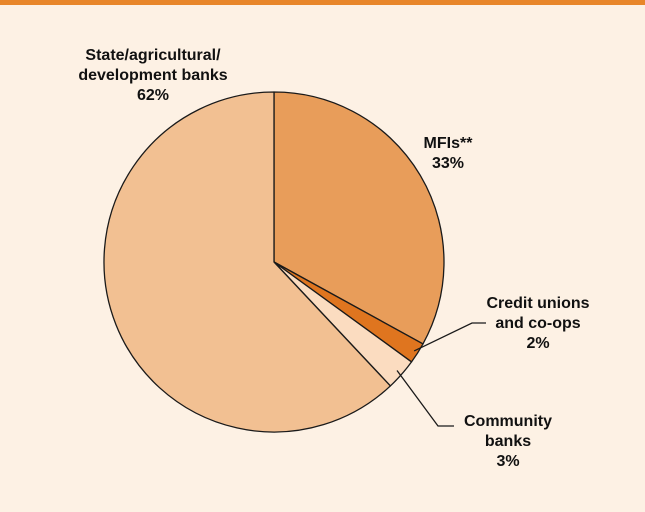 The height and width of the screenshot is (512, 645). I want to click on slice-label-credit-unions-line-2: and co-ops, so click(538, 323).